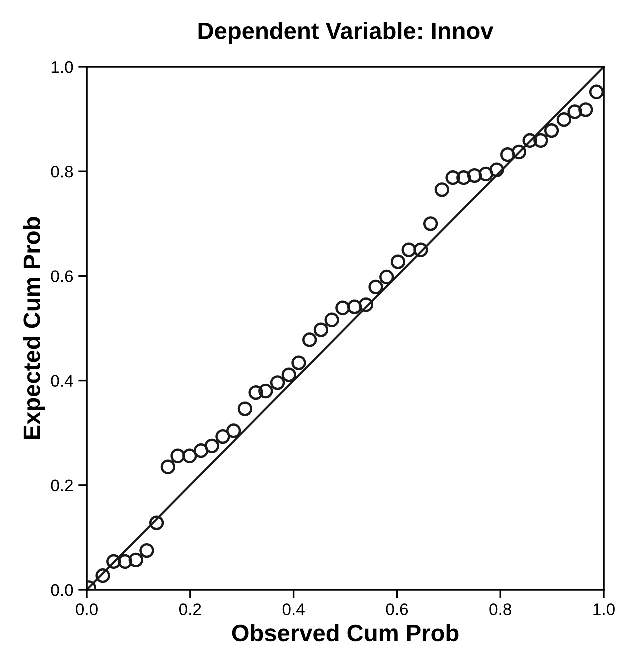 The width and height of the screenshot is (627, 666). Describe the element at coordinates (62, 590) in the screenshot. I see `y-tick-label: 0.0` at that location.